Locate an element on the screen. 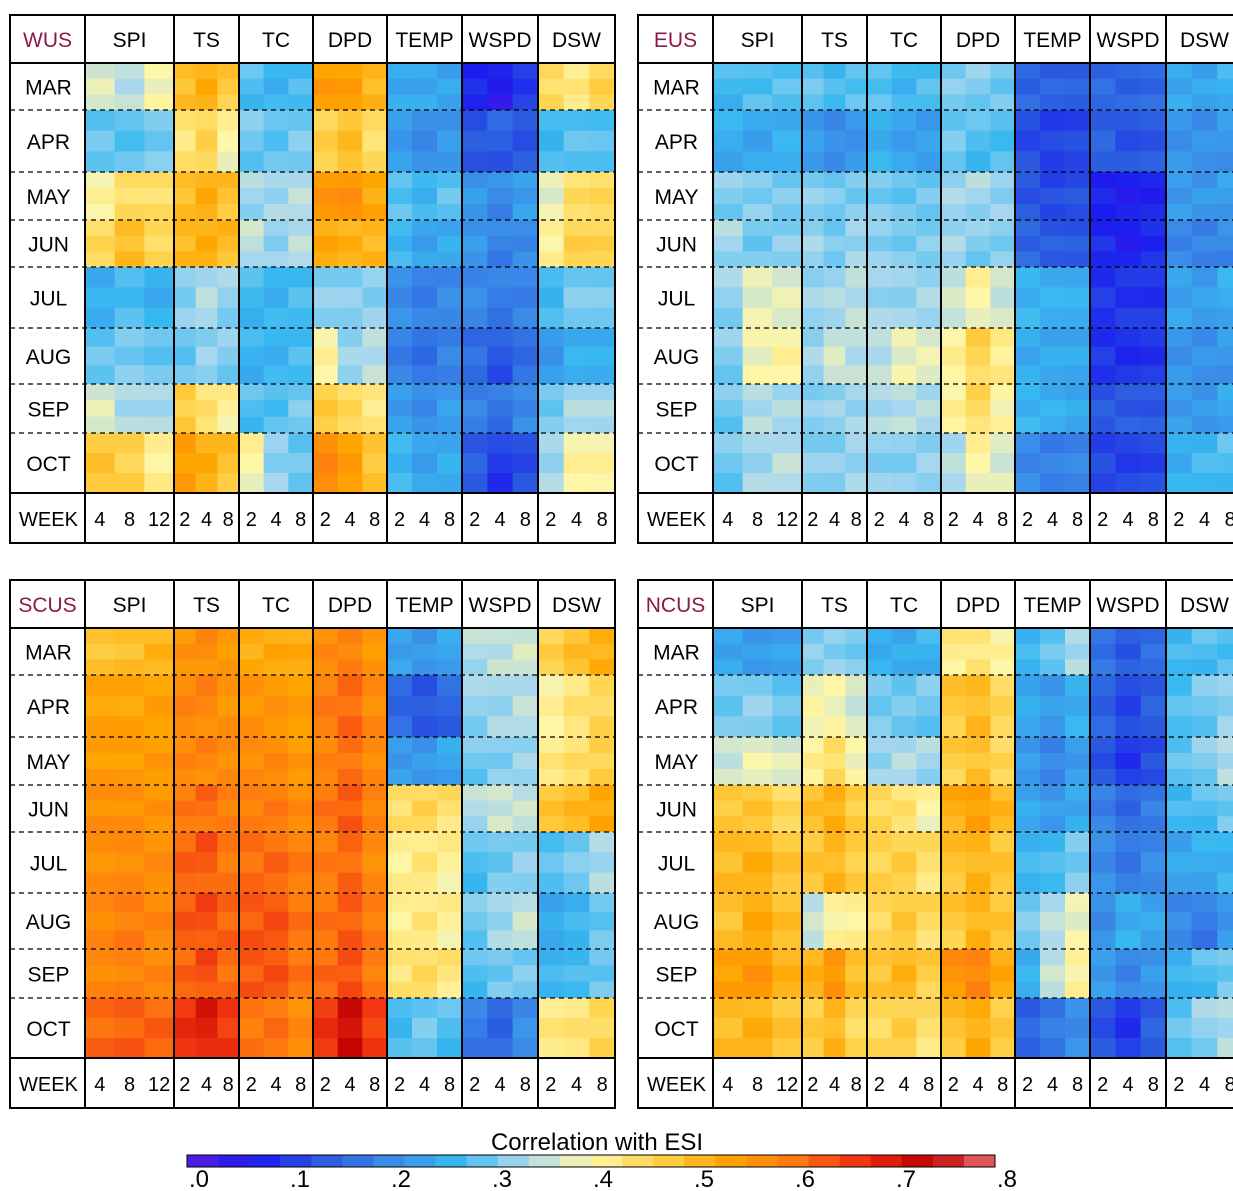 This screenshot has height=1191, width=1233. variable-label: TS is located at coordinates (206, 40).